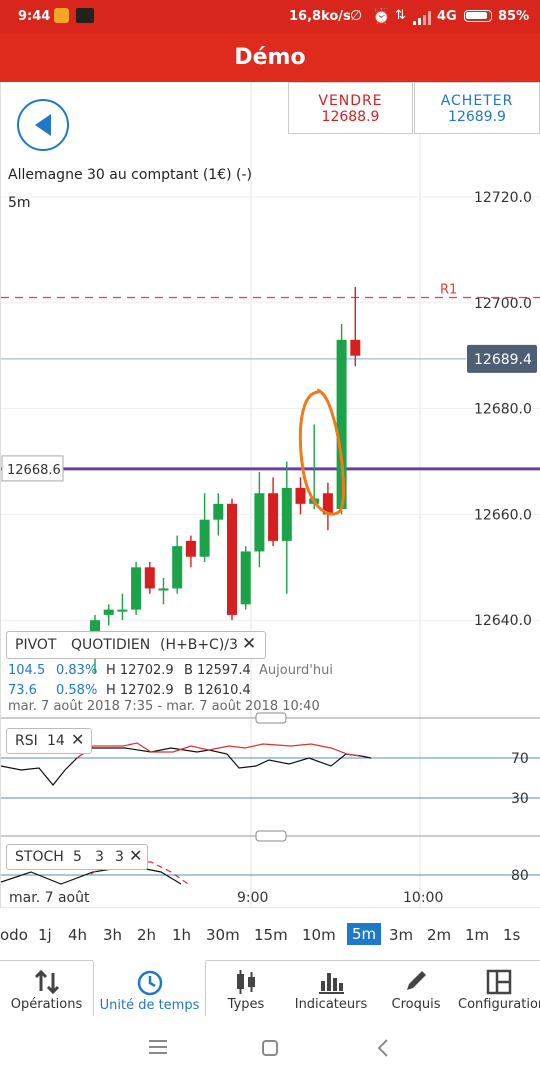 This screenshot has width=540, height=1080. What do you see at coordinates (34, 470) in the screenshot?
I see `pivot-price-label: 12668.6` at bounding box center [34, 470].